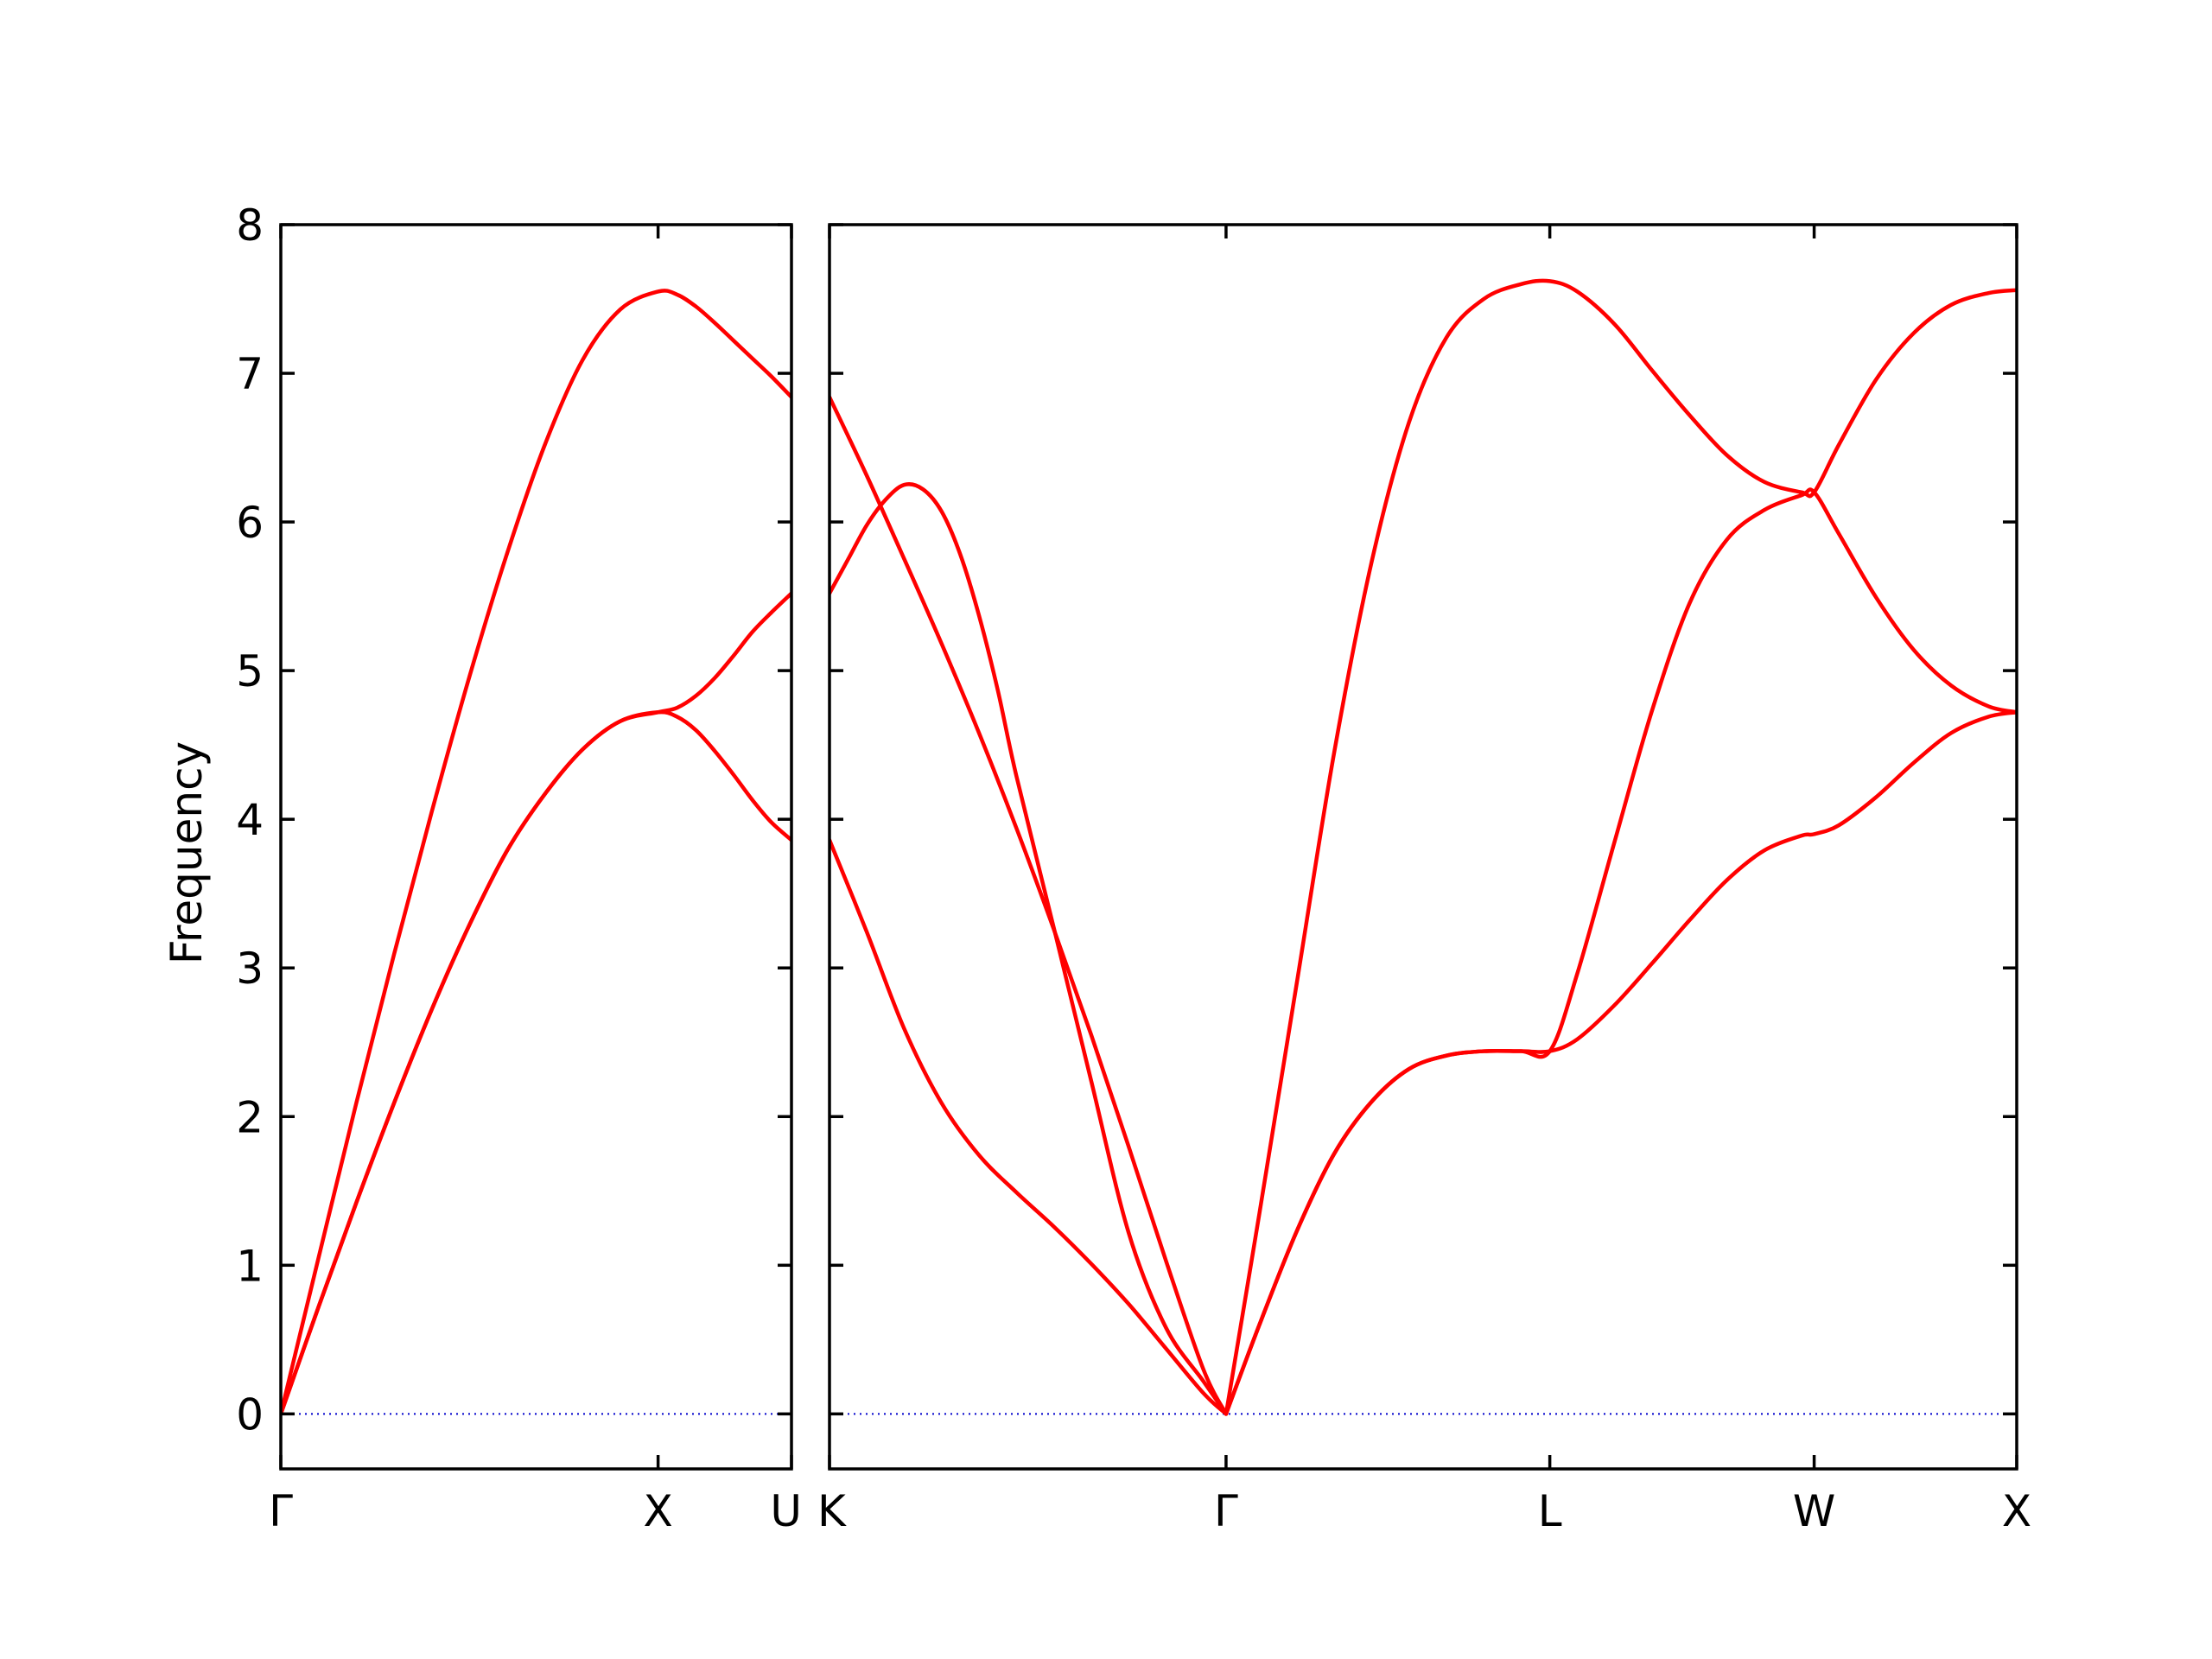 The height and width of the screenshot is (1659, 2212). I want to click on y-axis-label: Frequency, so click(187, 852).